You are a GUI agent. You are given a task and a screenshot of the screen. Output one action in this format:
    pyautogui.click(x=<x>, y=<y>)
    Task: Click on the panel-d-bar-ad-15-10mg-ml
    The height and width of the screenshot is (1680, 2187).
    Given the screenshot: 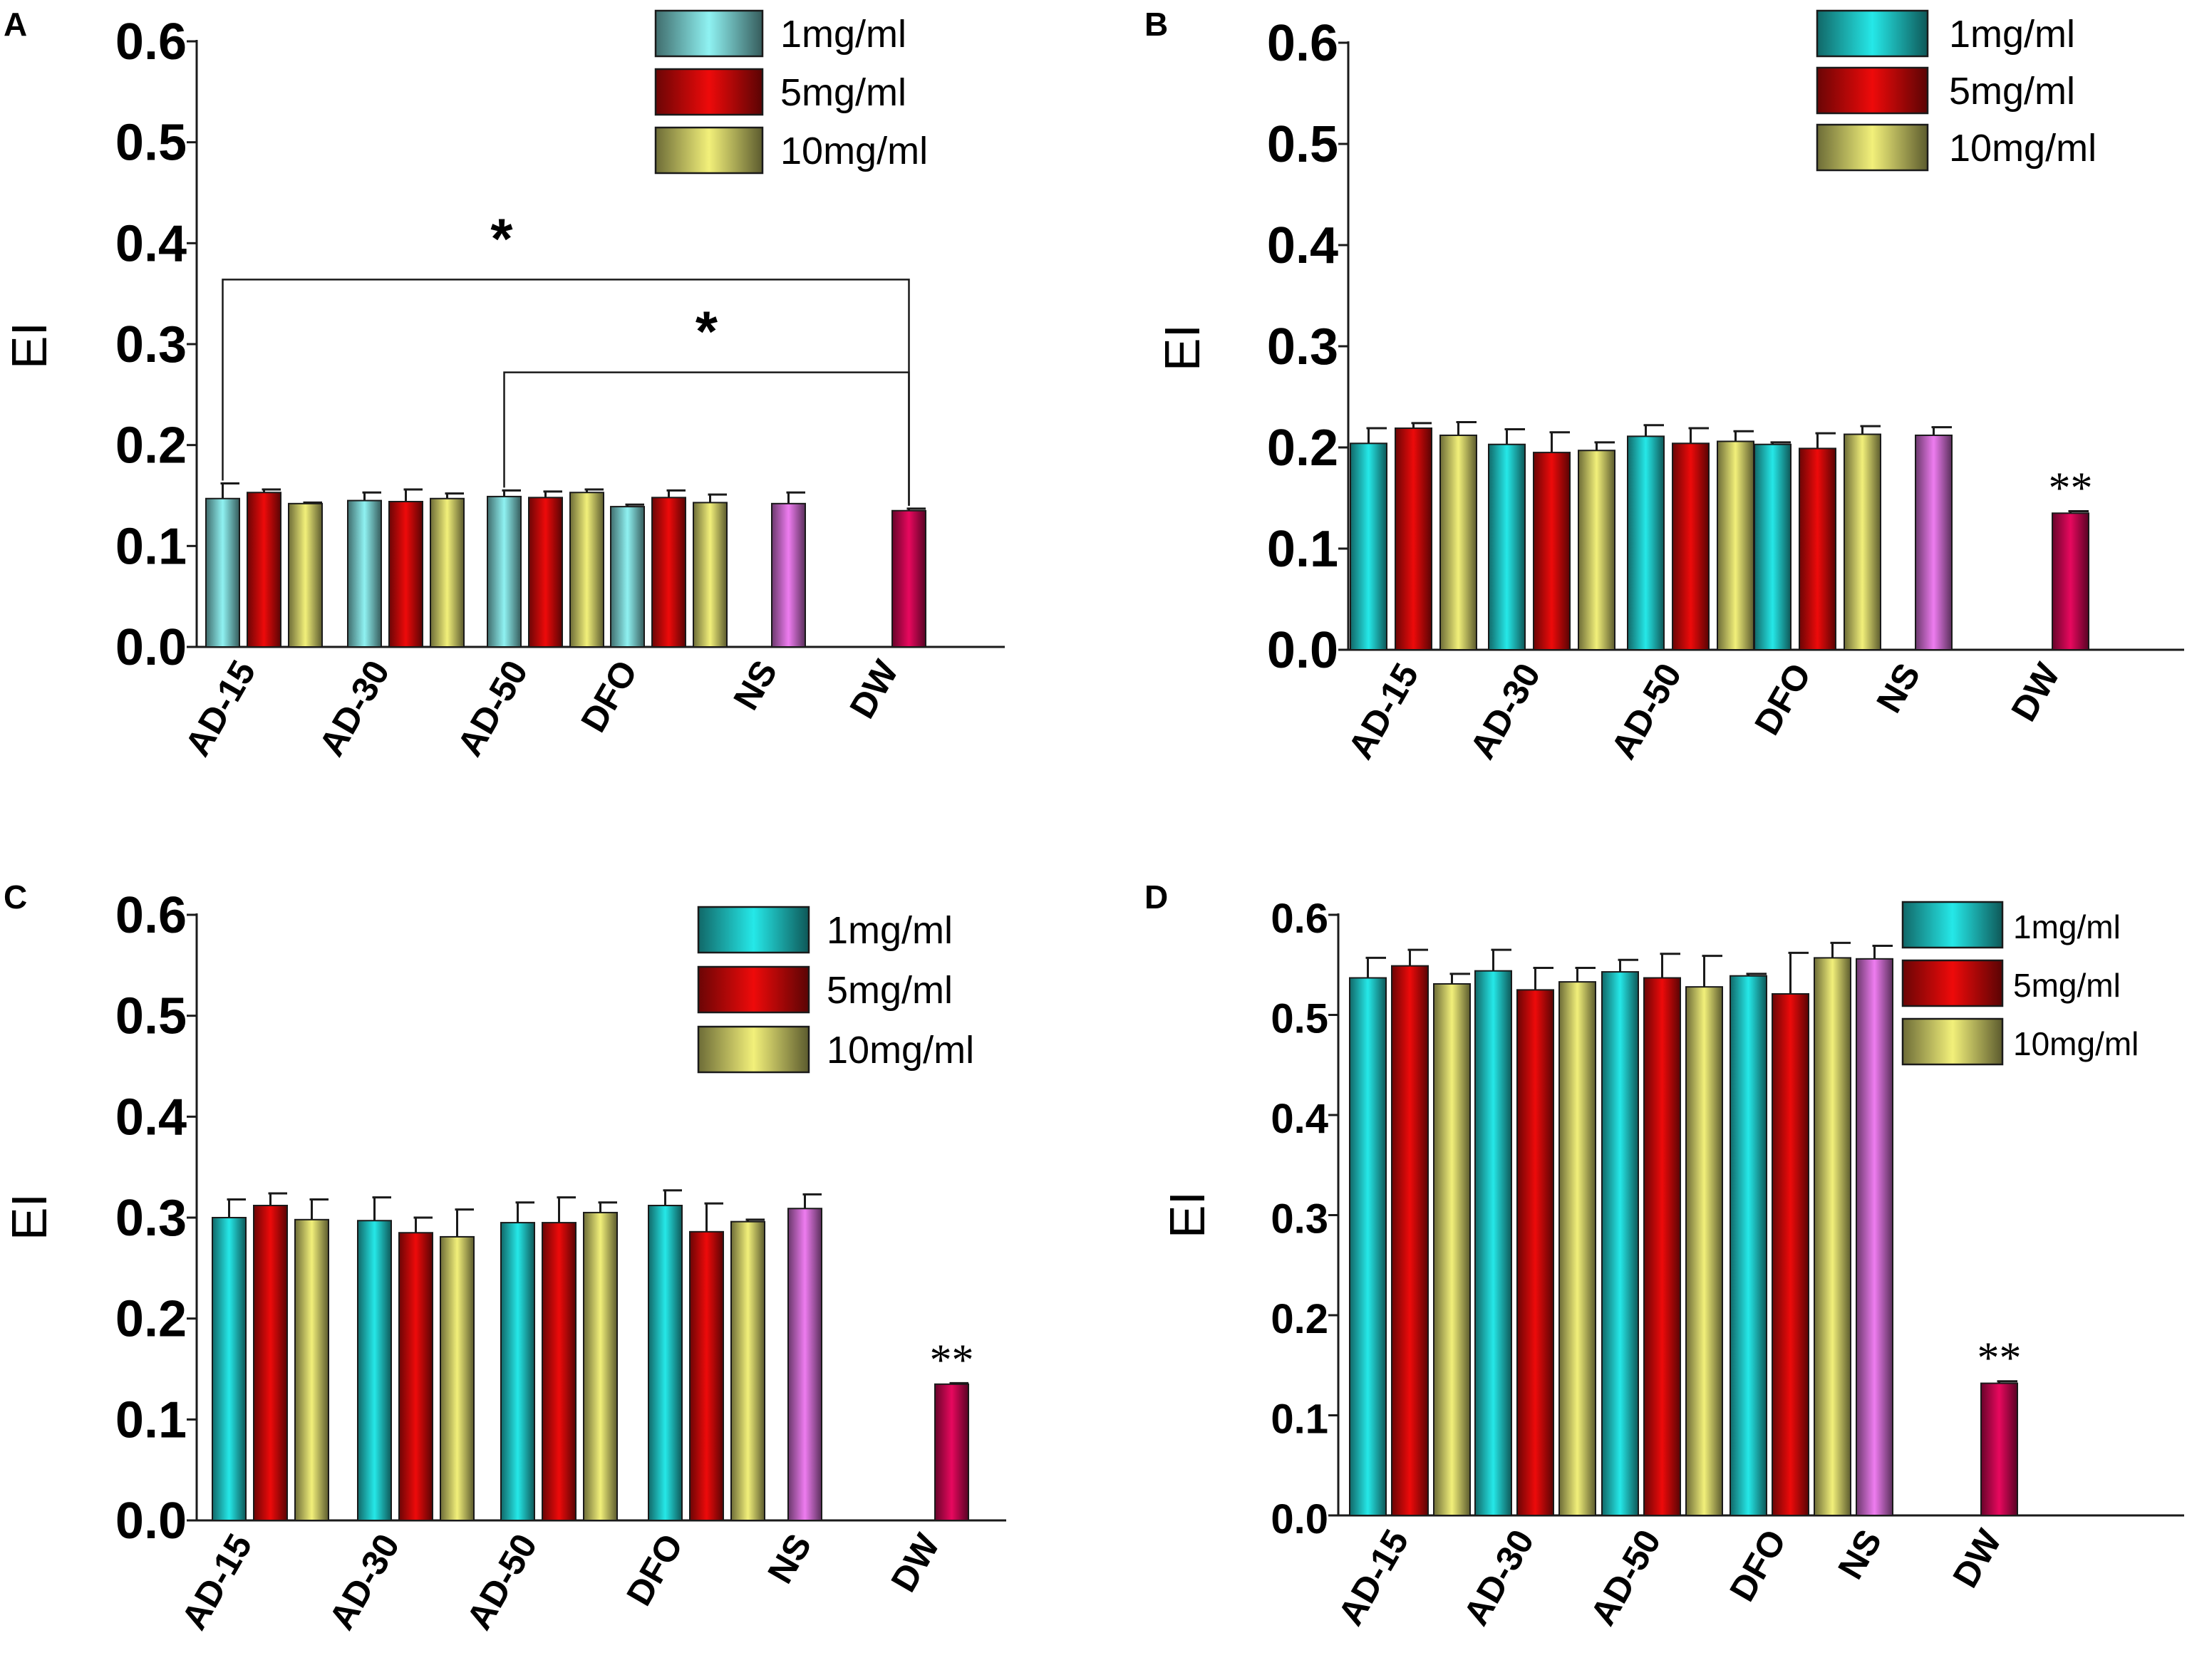 What is the action you would take?
    pyautogui.click(x=1452, y=1249)
    